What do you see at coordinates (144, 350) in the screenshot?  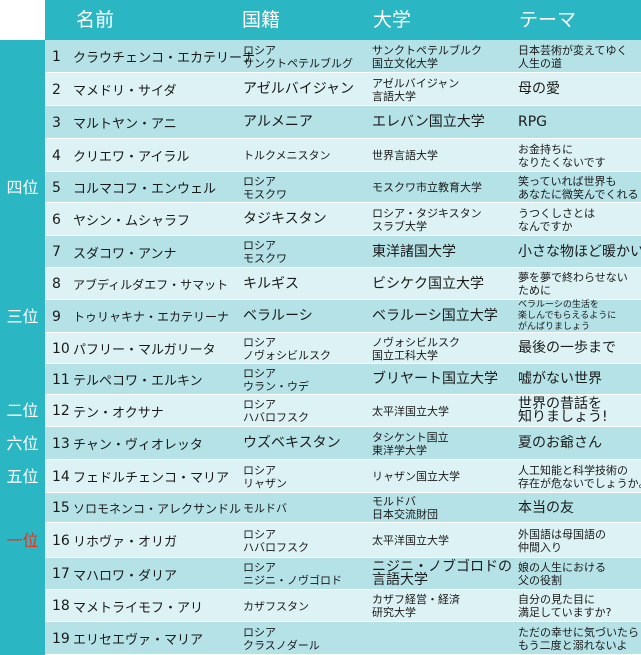 I see `participant-name: パフリー・マルガリータ` at bounding box center [144, 350].